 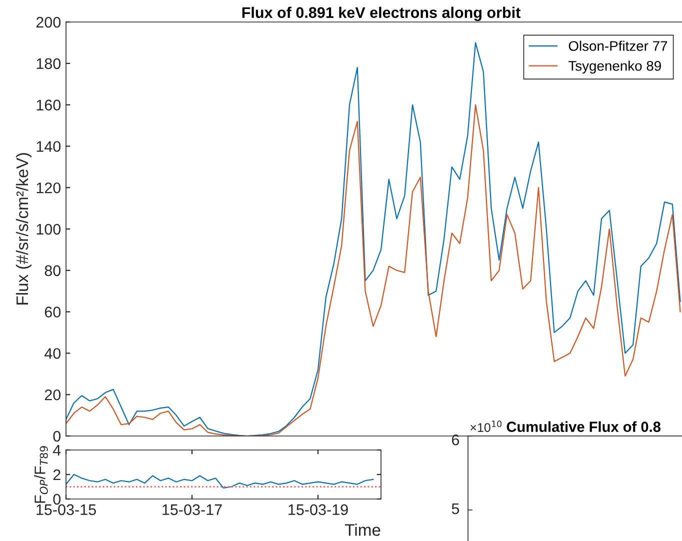 I want to click on y-tick-label: 180, so click(x=48, y=64).